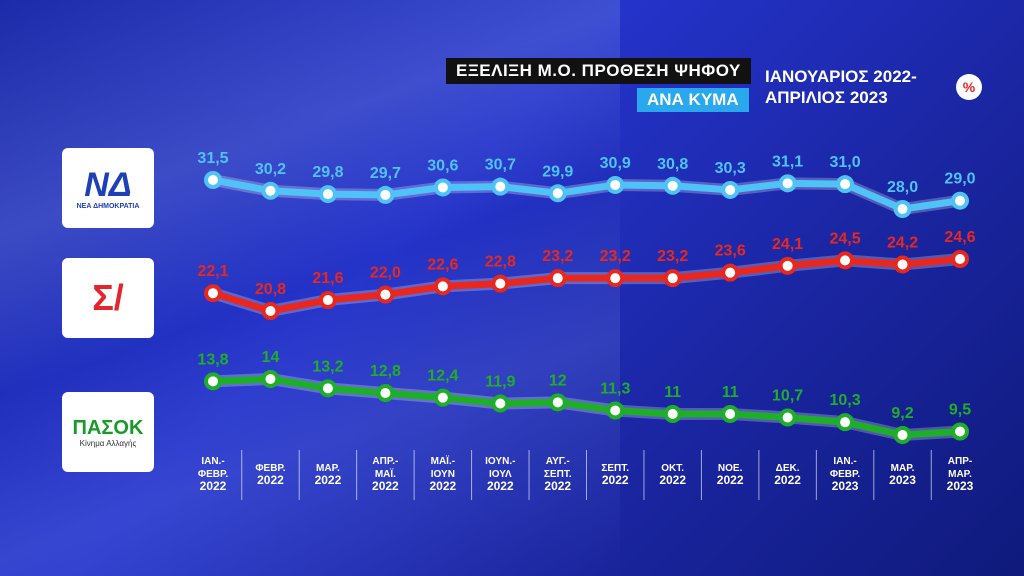 The height and width of the screenshot is (576, 1024). What do you see at coordinates (844, 461) in the screenshot?
I see `x-tick-label: ΙΑΝ.-` at bounding box center [844, 461].